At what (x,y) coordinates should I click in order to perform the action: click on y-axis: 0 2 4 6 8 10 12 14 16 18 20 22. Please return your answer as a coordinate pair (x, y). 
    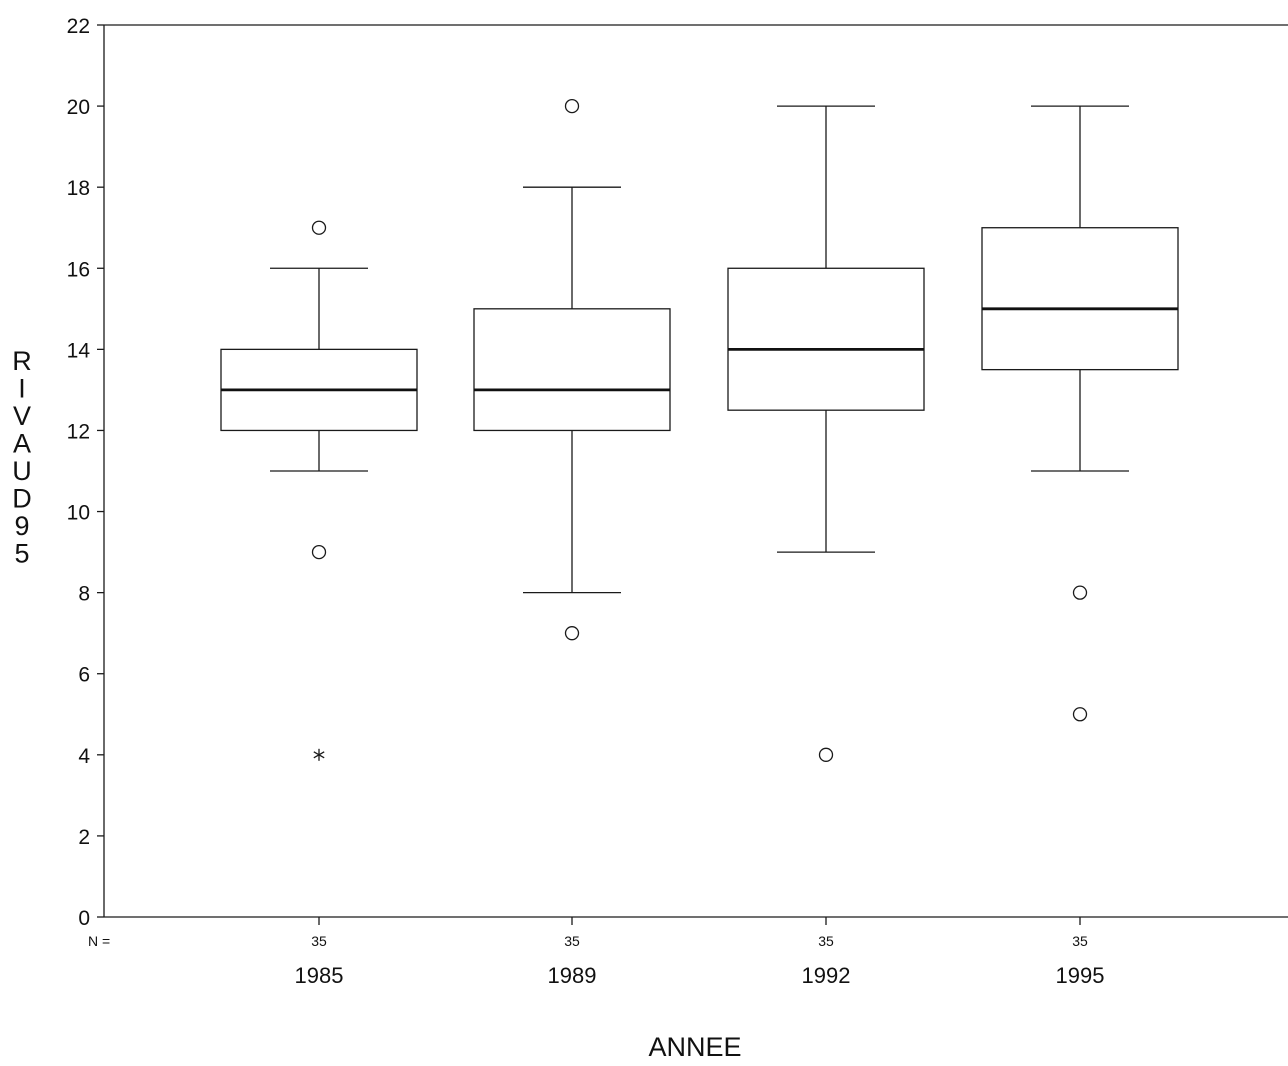
    Looking at the image, I should click on (85, 472).